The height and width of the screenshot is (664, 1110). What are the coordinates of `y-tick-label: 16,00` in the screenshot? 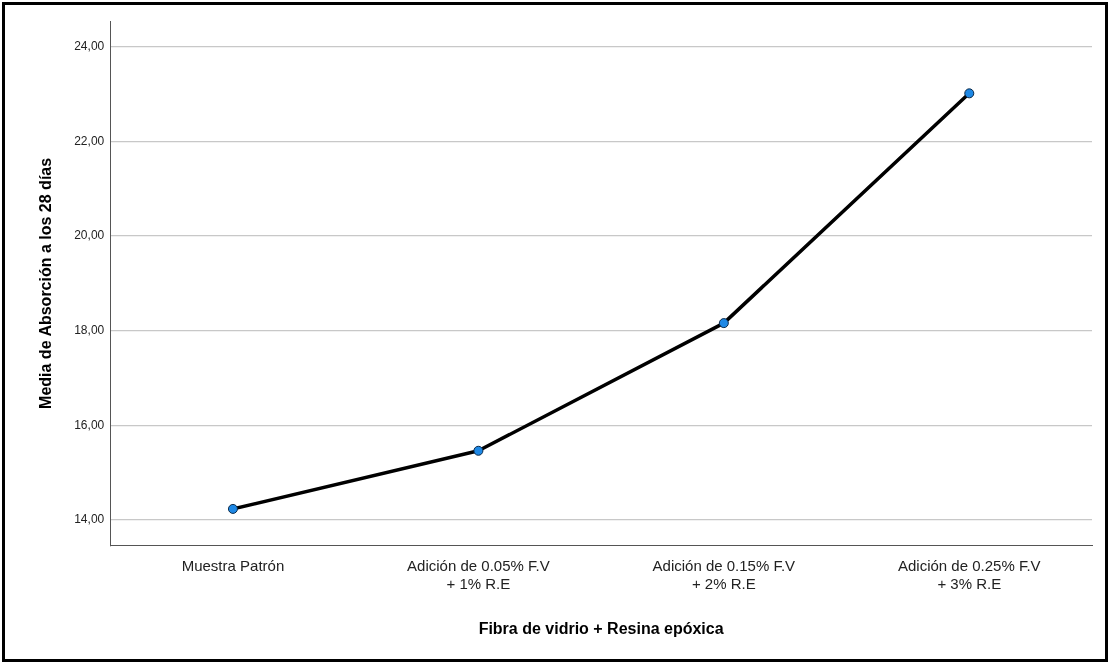 It's located at (89, 424).